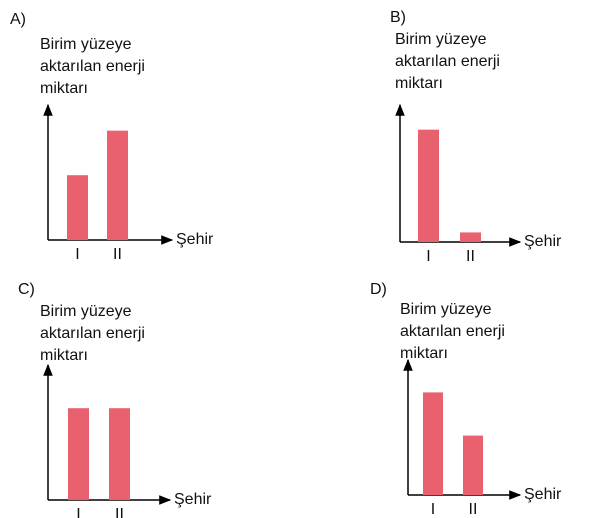  I want to click on option-label: D), so click(378, 289).